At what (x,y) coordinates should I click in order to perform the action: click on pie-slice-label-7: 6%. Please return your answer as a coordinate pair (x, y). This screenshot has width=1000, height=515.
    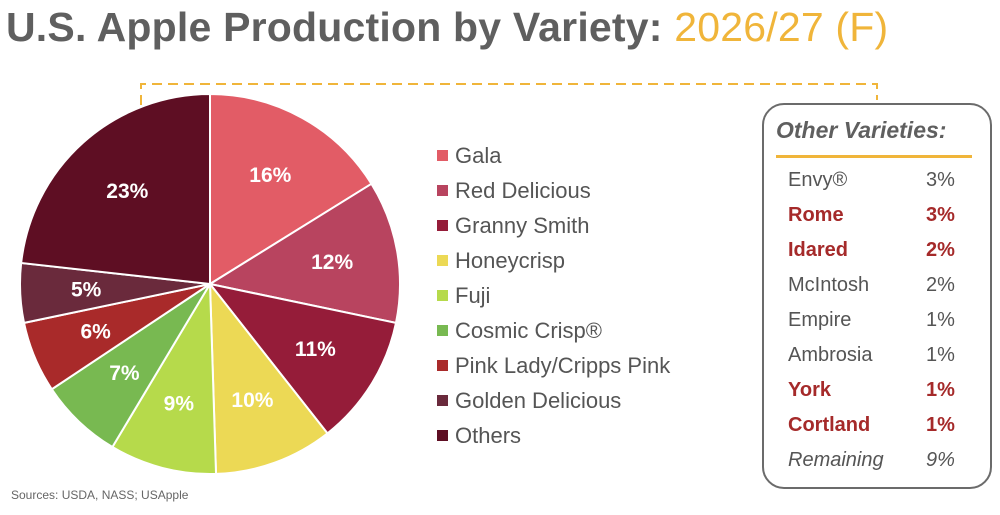
    Looking at the image, I should click on (95, 331).